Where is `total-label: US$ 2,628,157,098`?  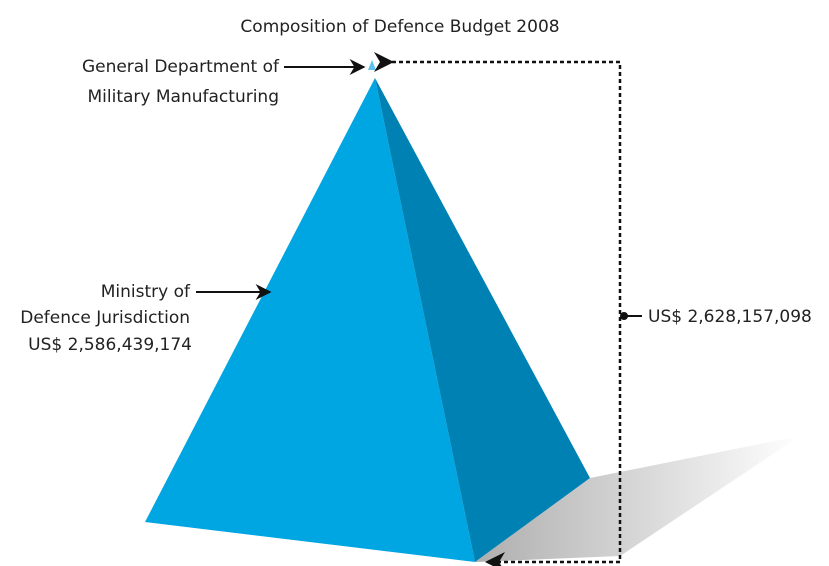
total-label: US$ 2,628,157,098 is located at coordinates (730, 317).